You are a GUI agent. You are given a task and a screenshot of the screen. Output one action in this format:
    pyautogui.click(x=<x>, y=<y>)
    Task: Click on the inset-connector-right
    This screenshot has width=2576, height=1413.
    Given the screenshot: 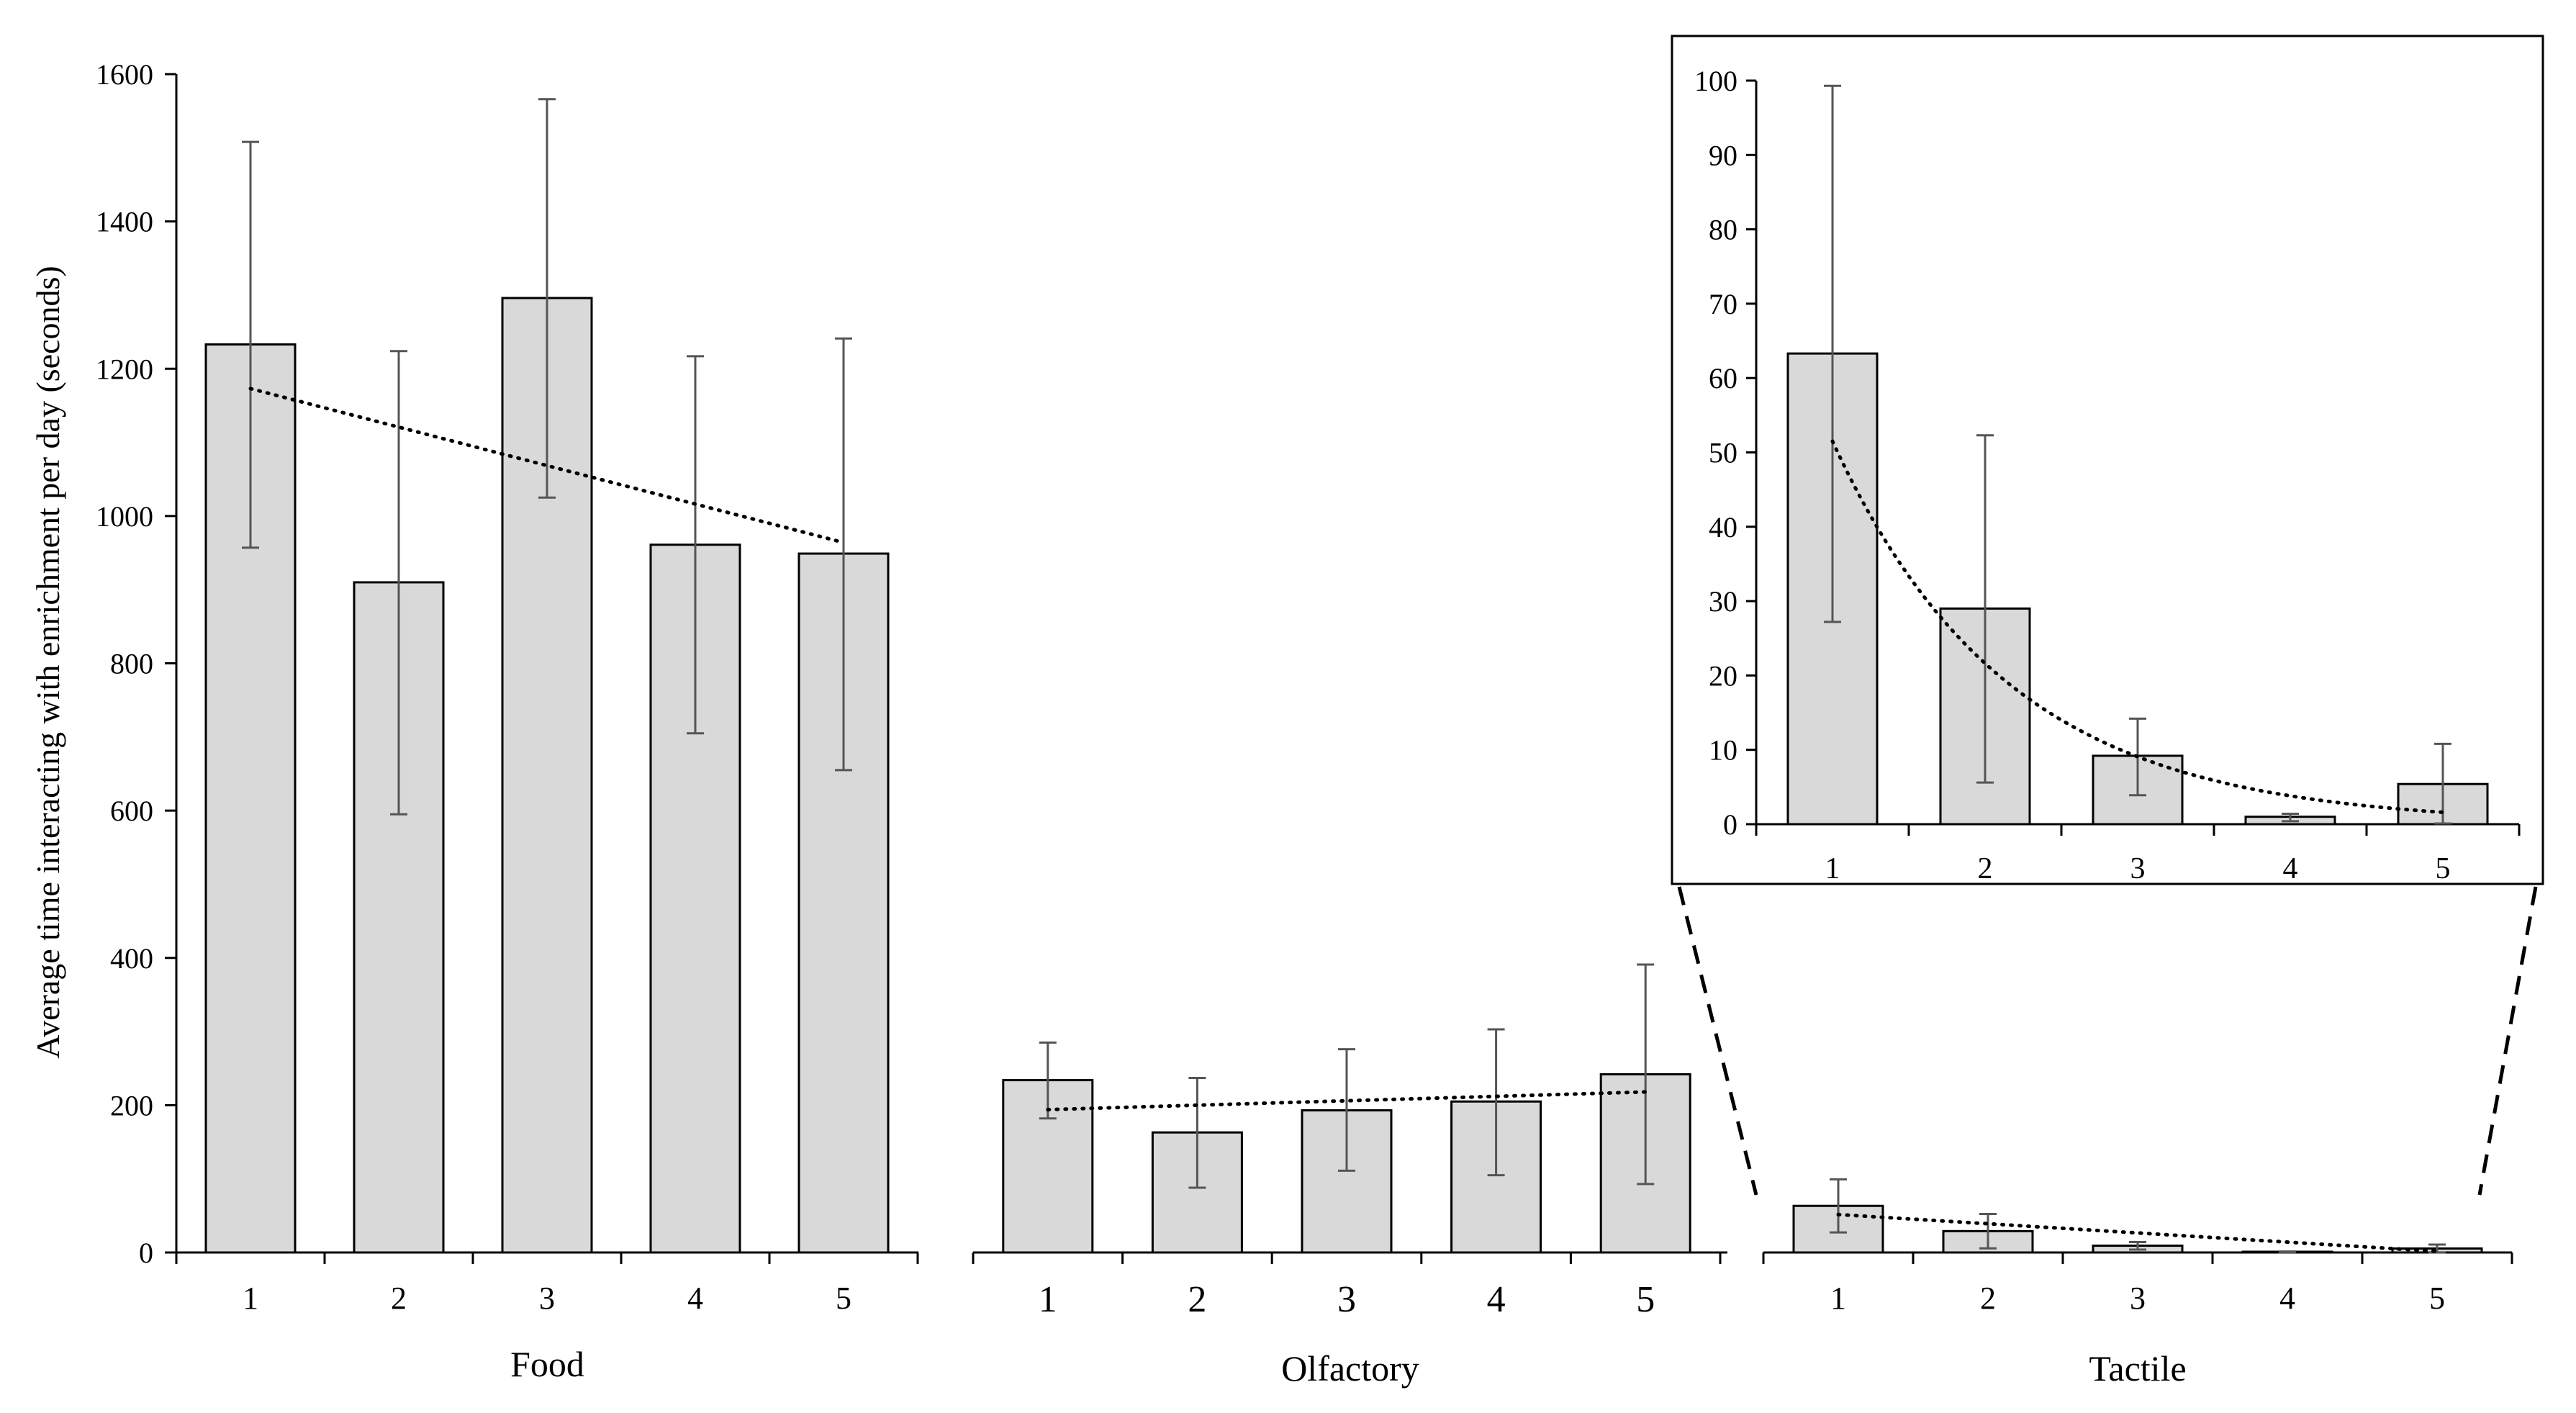 What is the action you would take?
    pyautogui.click(x=2508, y=1041)
    